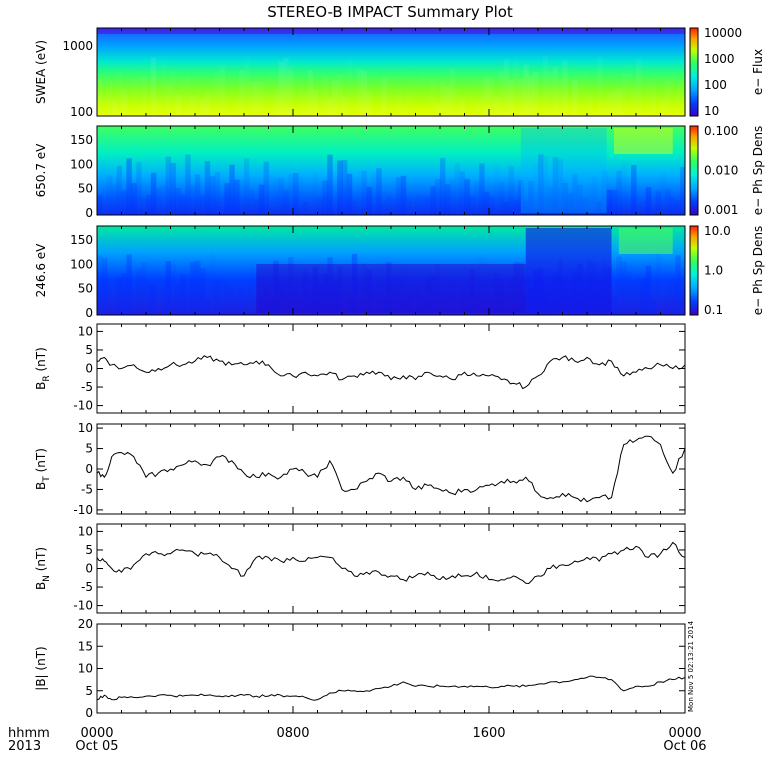 The image size is (780, 784). I want to click on x-tick-label: 1600, so click(488, 733).